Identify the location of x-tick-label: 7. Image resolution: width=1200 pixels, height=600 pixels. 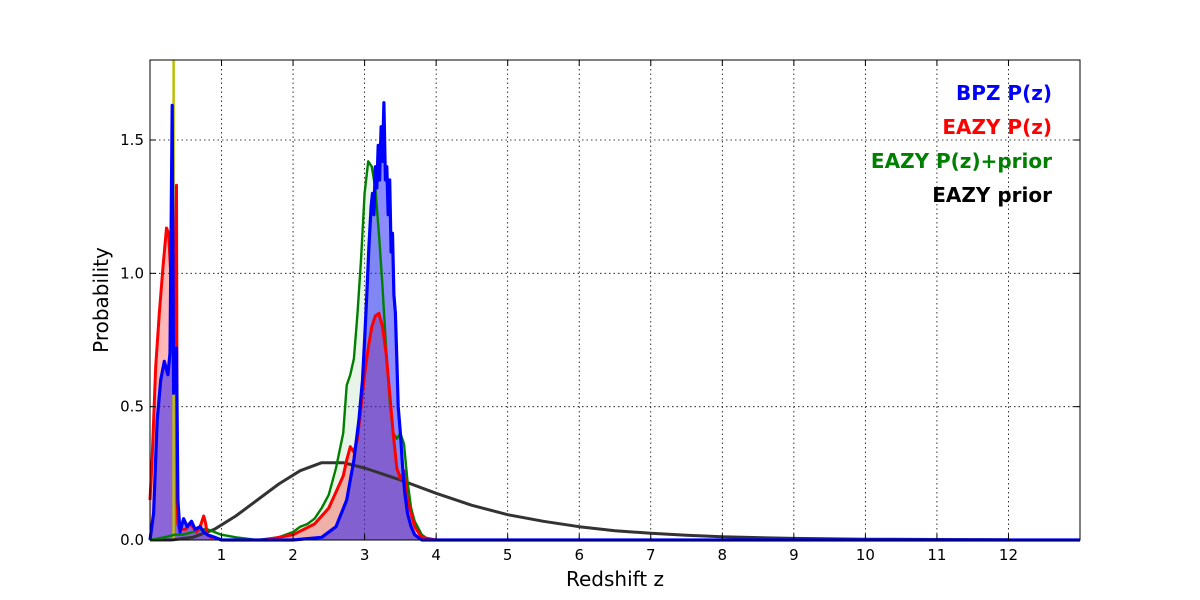
(651, 555).